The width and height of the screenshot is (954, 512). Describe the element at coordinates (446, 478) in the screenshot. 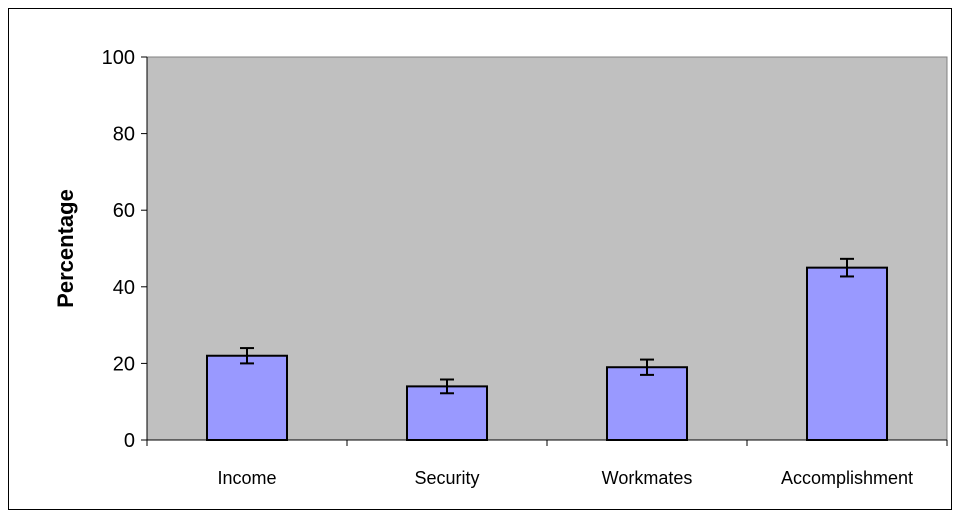

I see `x-tick-label: Security` at that location.